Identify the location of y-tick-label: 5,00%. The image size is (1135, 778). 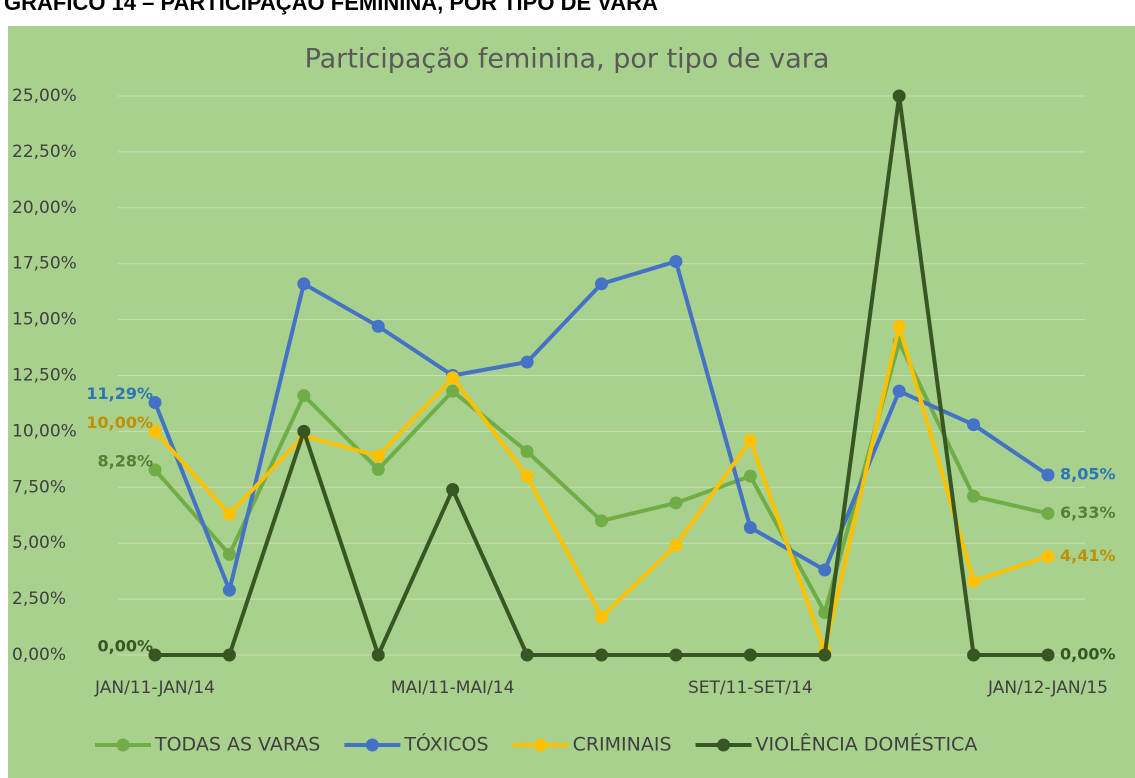
(39, 543).